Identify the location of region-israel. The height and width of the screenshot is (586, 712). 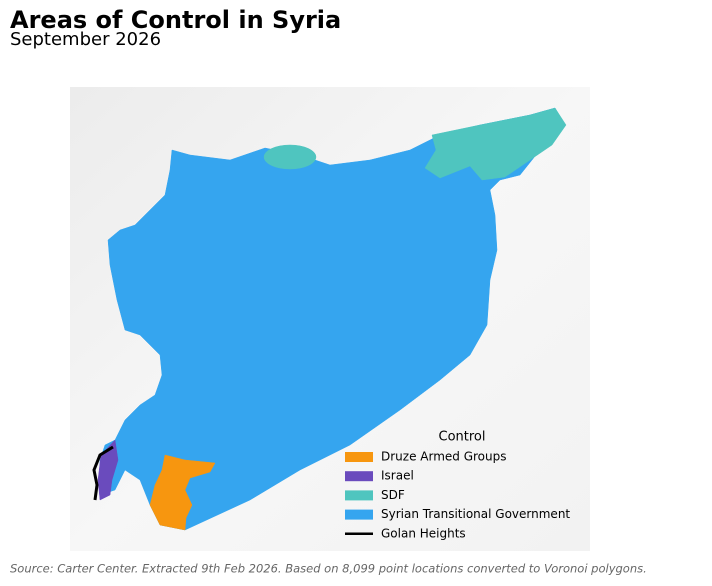
(108, 470).